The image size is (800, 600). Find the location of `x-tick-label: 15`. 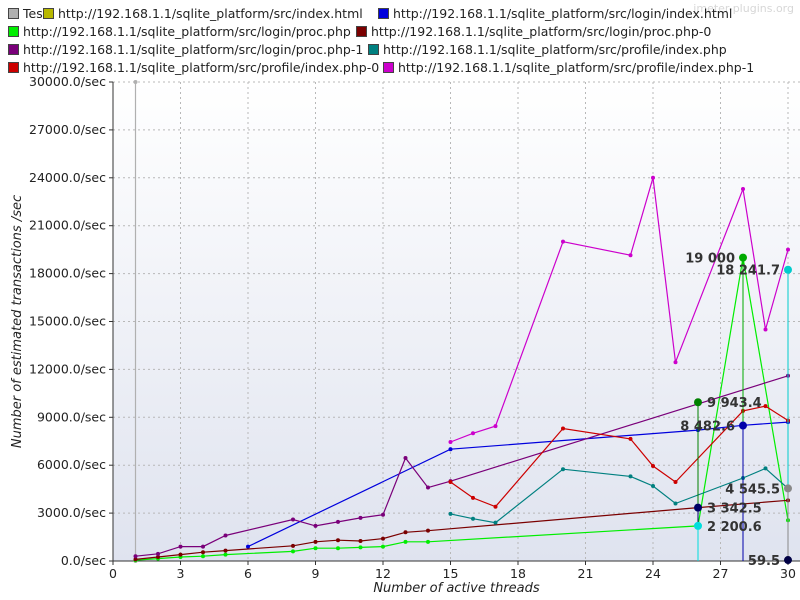

x-tick-label: 15 is located at coordinates (451, 573).